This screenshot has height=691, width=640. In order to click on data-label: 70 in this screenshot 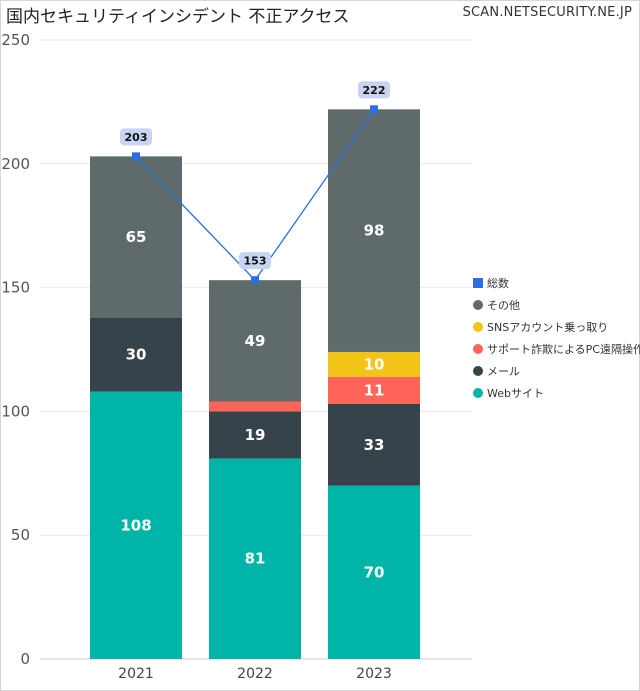, I will do `click(374, 572)`.